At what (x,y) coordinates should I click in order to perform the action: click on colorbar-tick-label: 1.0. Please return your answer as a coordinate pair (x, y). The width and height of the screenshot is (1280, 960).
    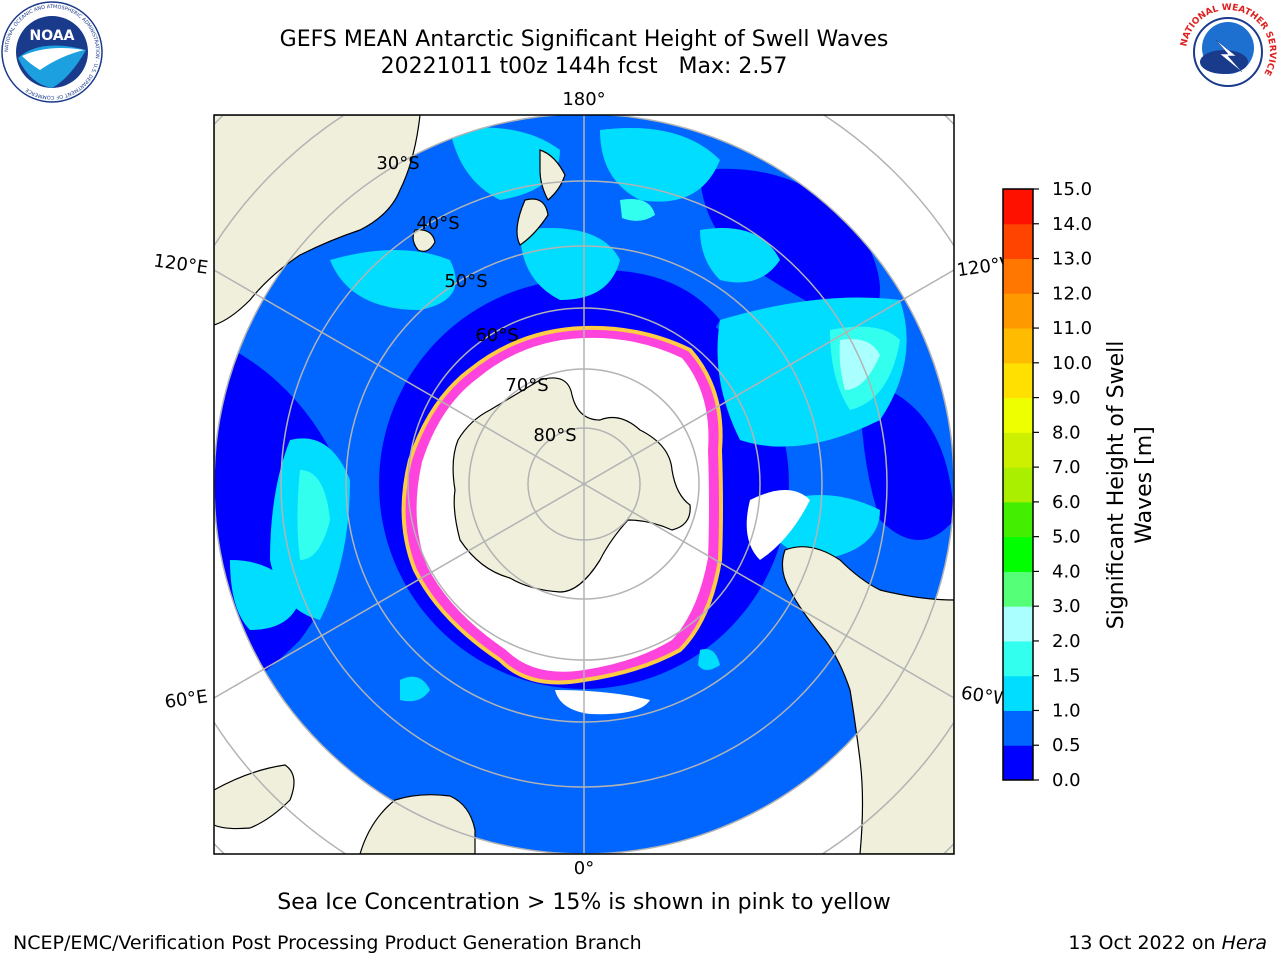
    Looking at the image, I should click on (1066, 710).